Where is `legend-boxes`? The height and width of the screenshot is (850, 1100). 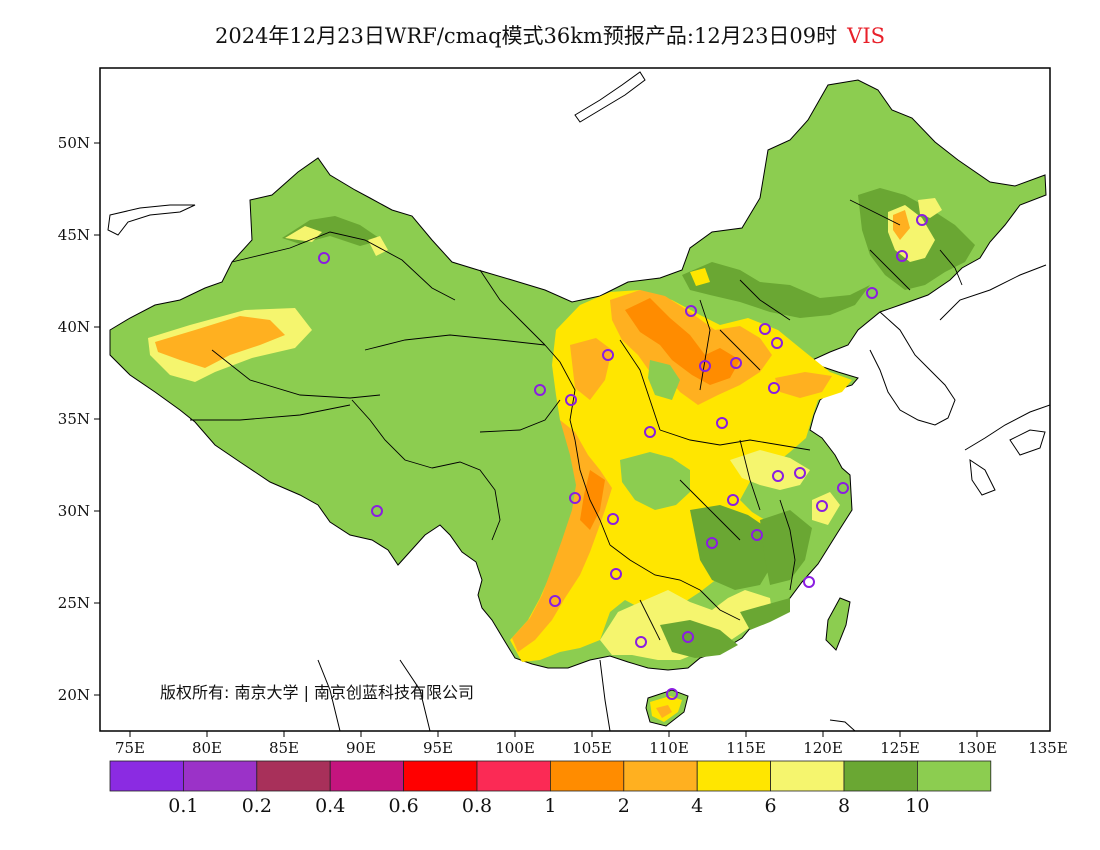
legend-boxes is located at coordinates (550, 776).